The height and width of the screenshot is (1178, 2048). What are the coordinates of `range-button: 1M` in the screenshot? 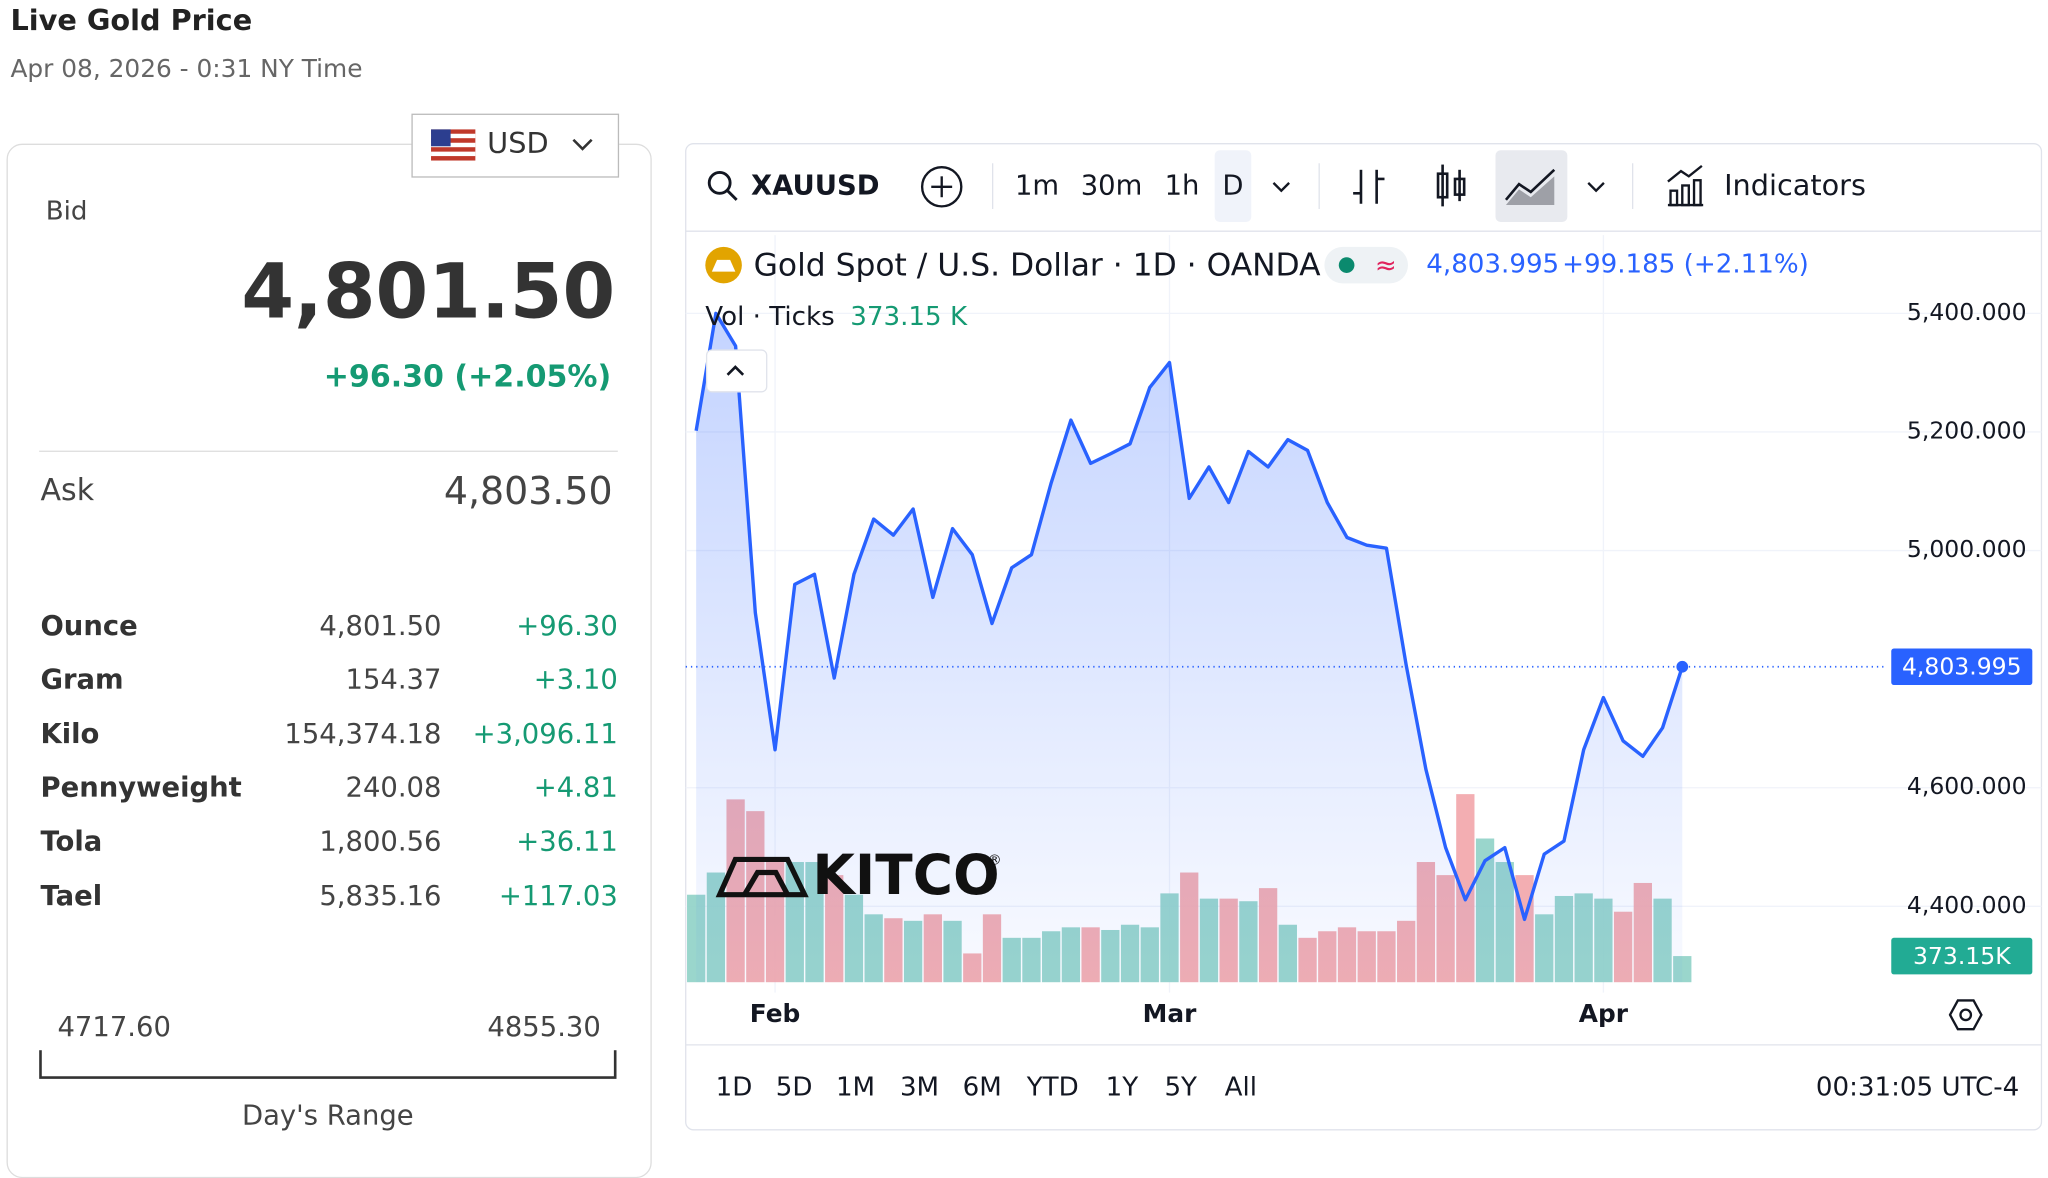 It's located at (855, 1087).